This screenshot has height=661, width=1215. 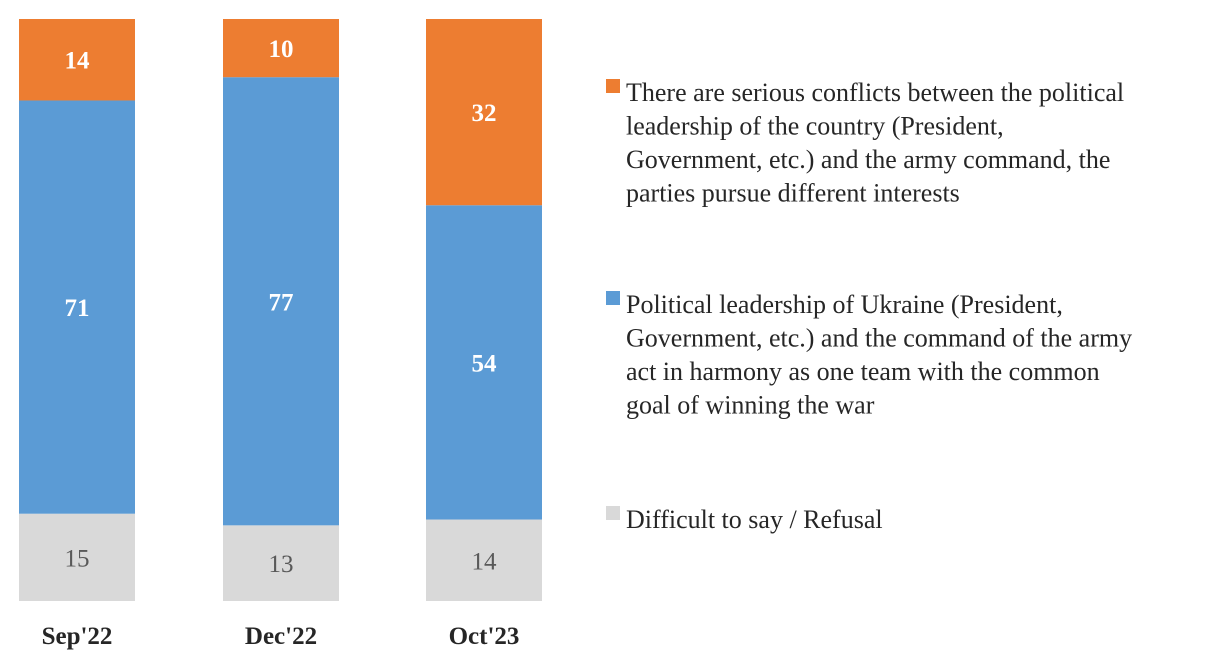 I want to click on legend-swatch-conflict, so click(x=613, y=86).